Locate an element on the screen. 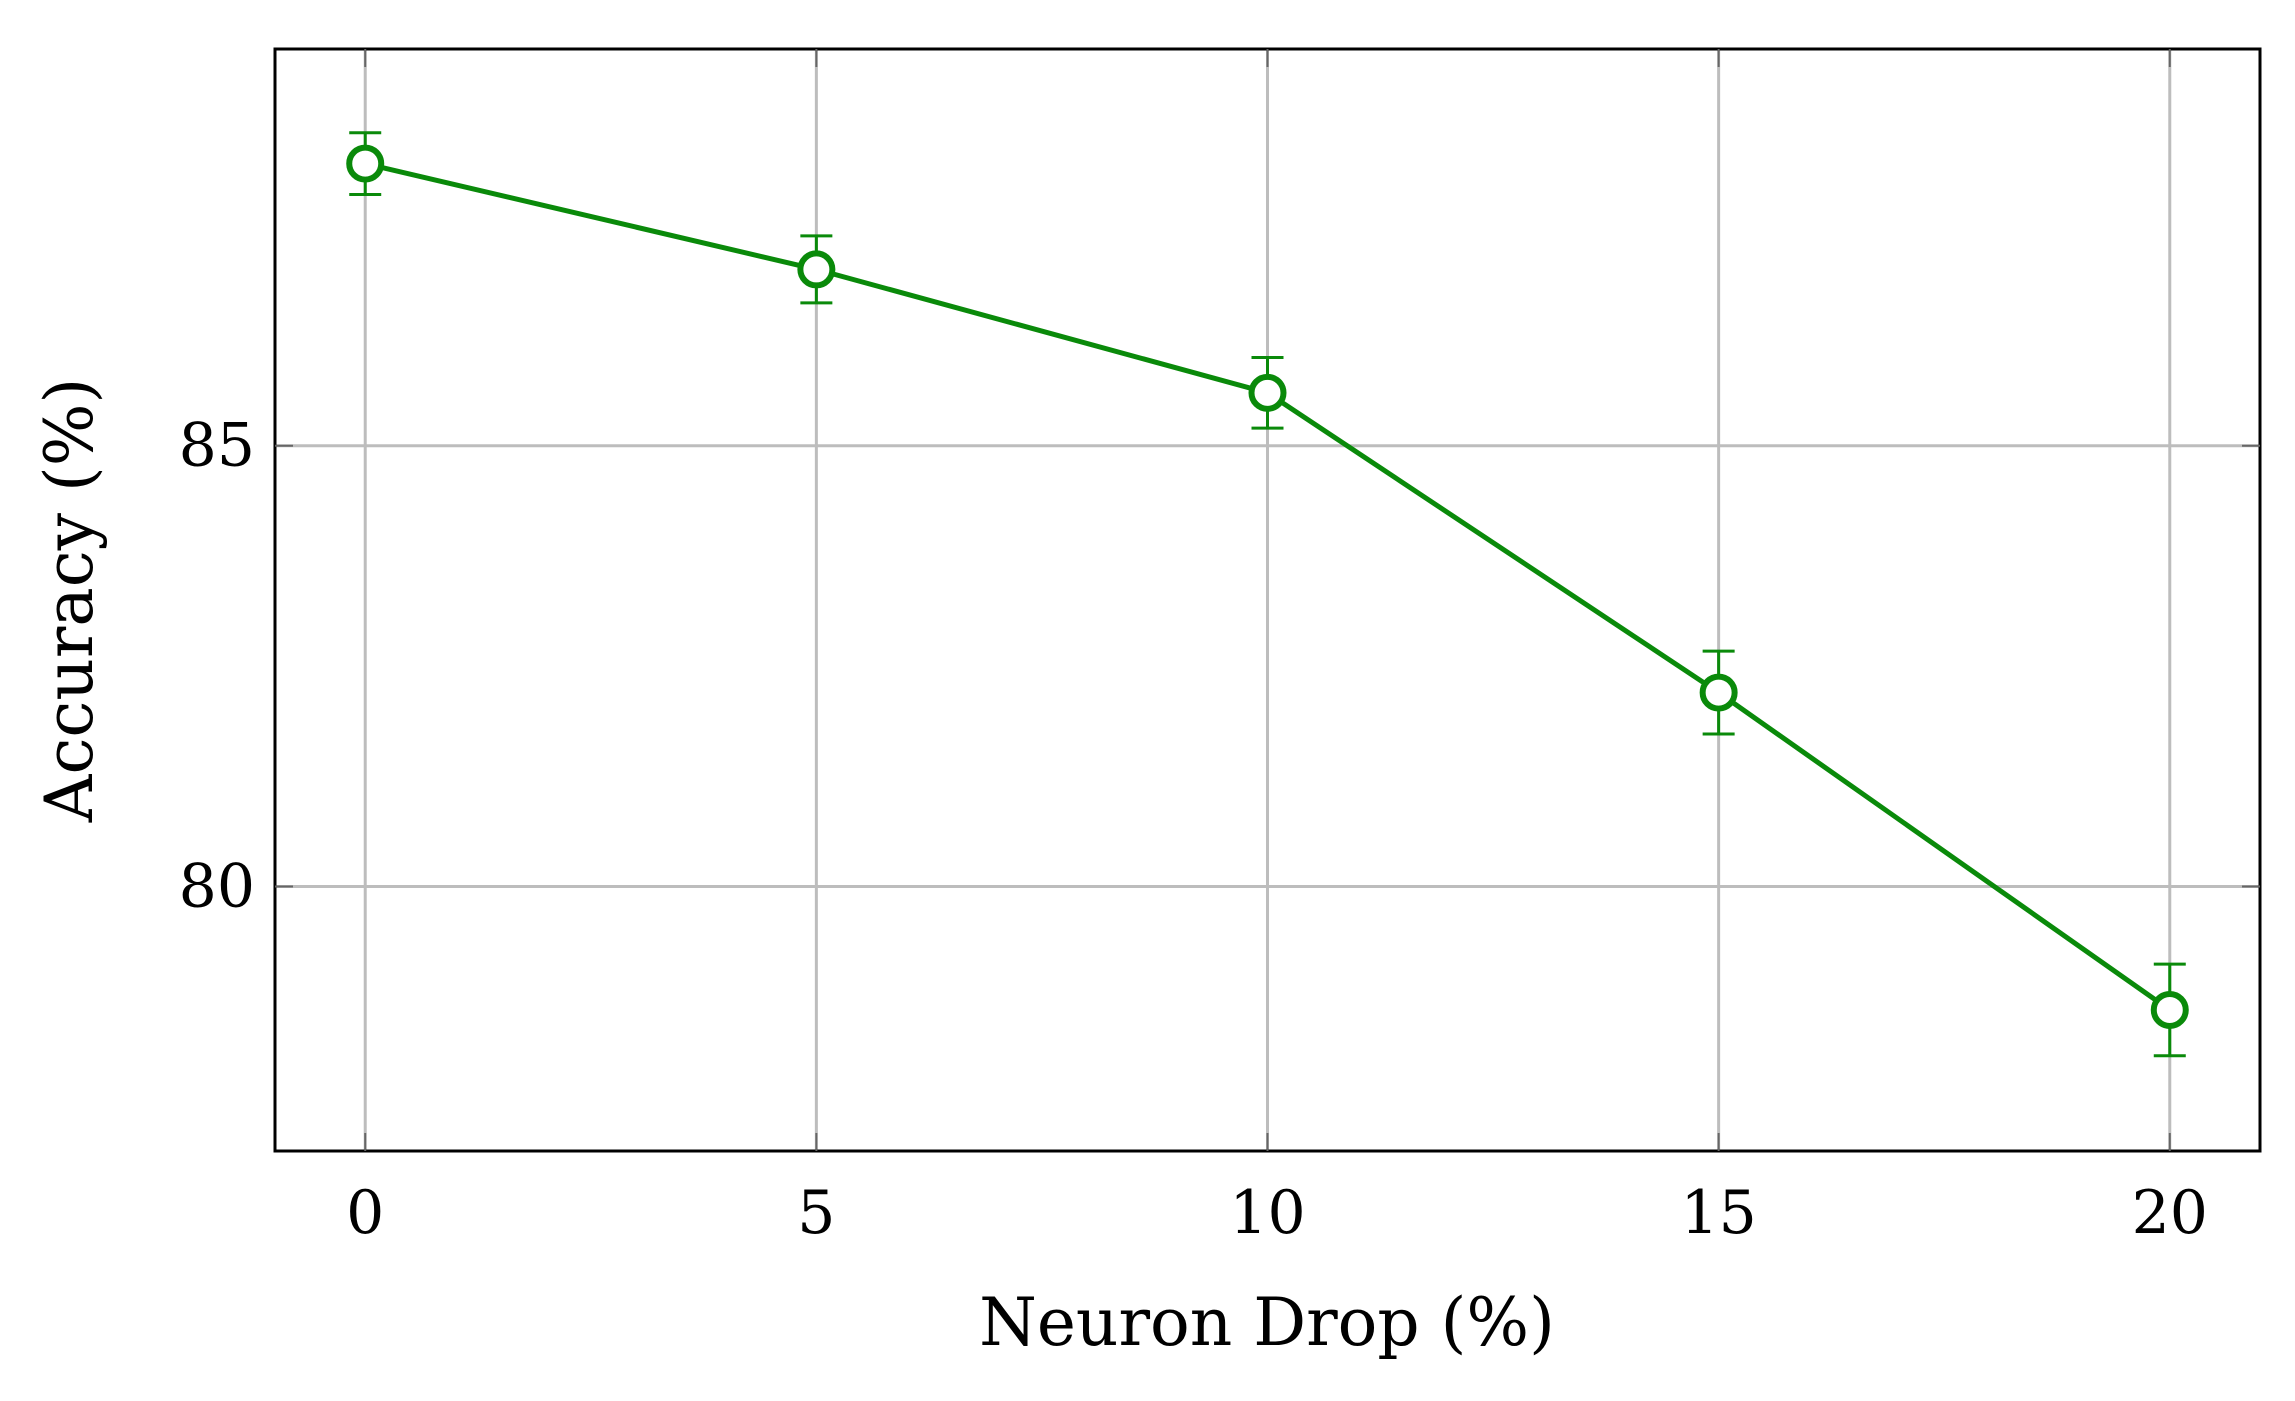 Image resolution: width=2295 pixels, height=1401 pixels. x-tick-label: 20 is located at coordinates (2170, 1213).